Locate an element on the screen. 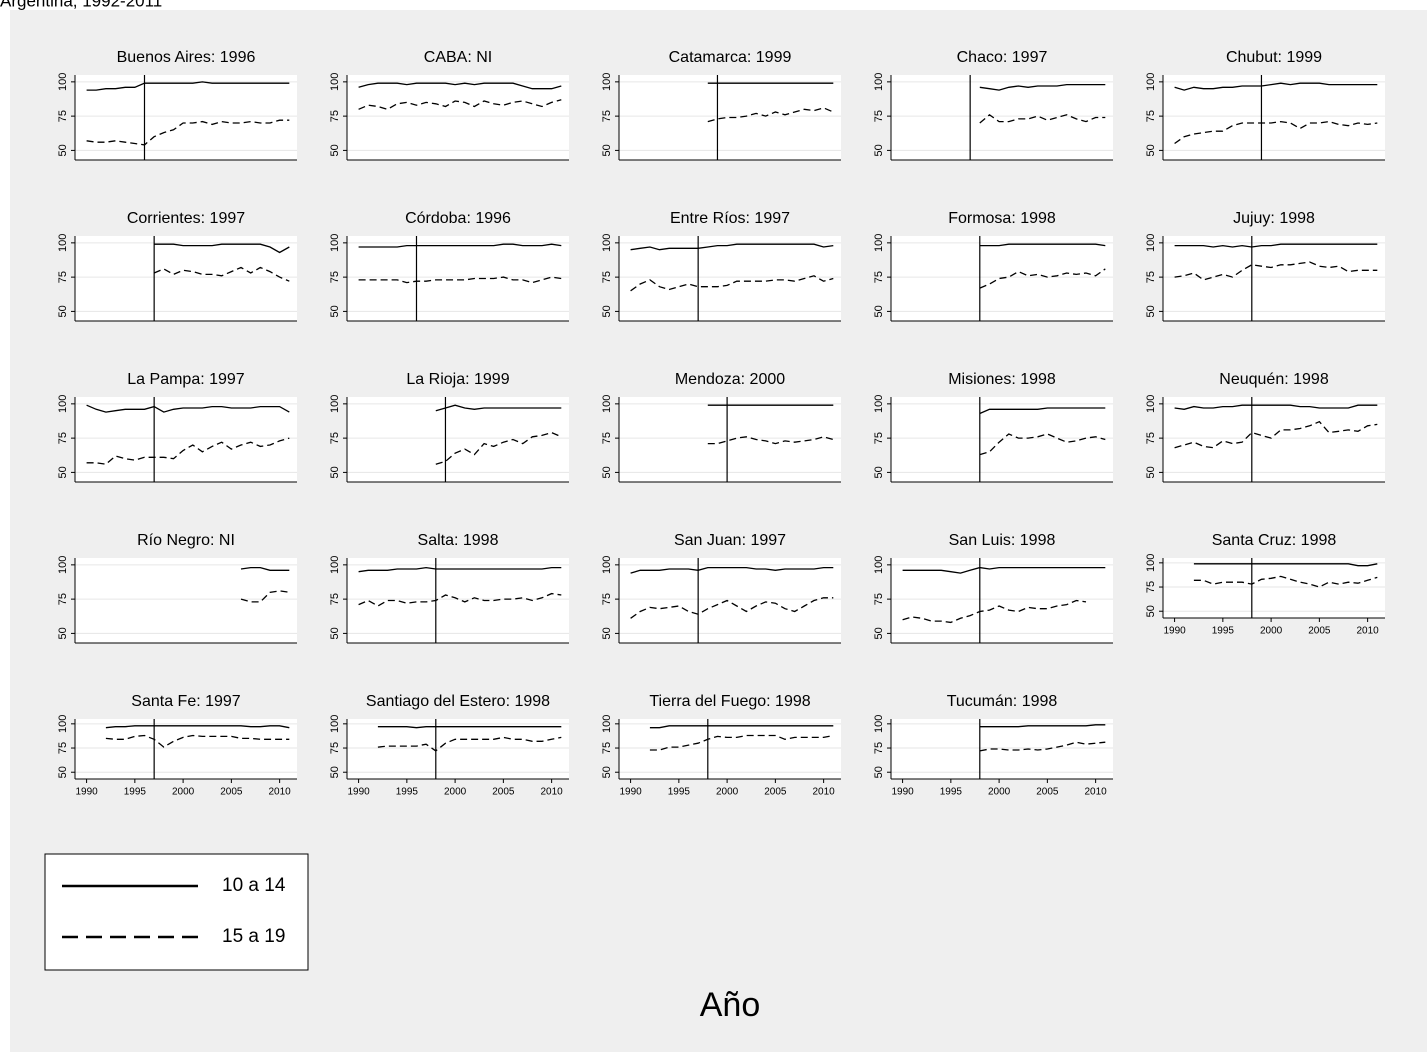  x-tick-label: 2000 is located at coordinates (1271, 631).